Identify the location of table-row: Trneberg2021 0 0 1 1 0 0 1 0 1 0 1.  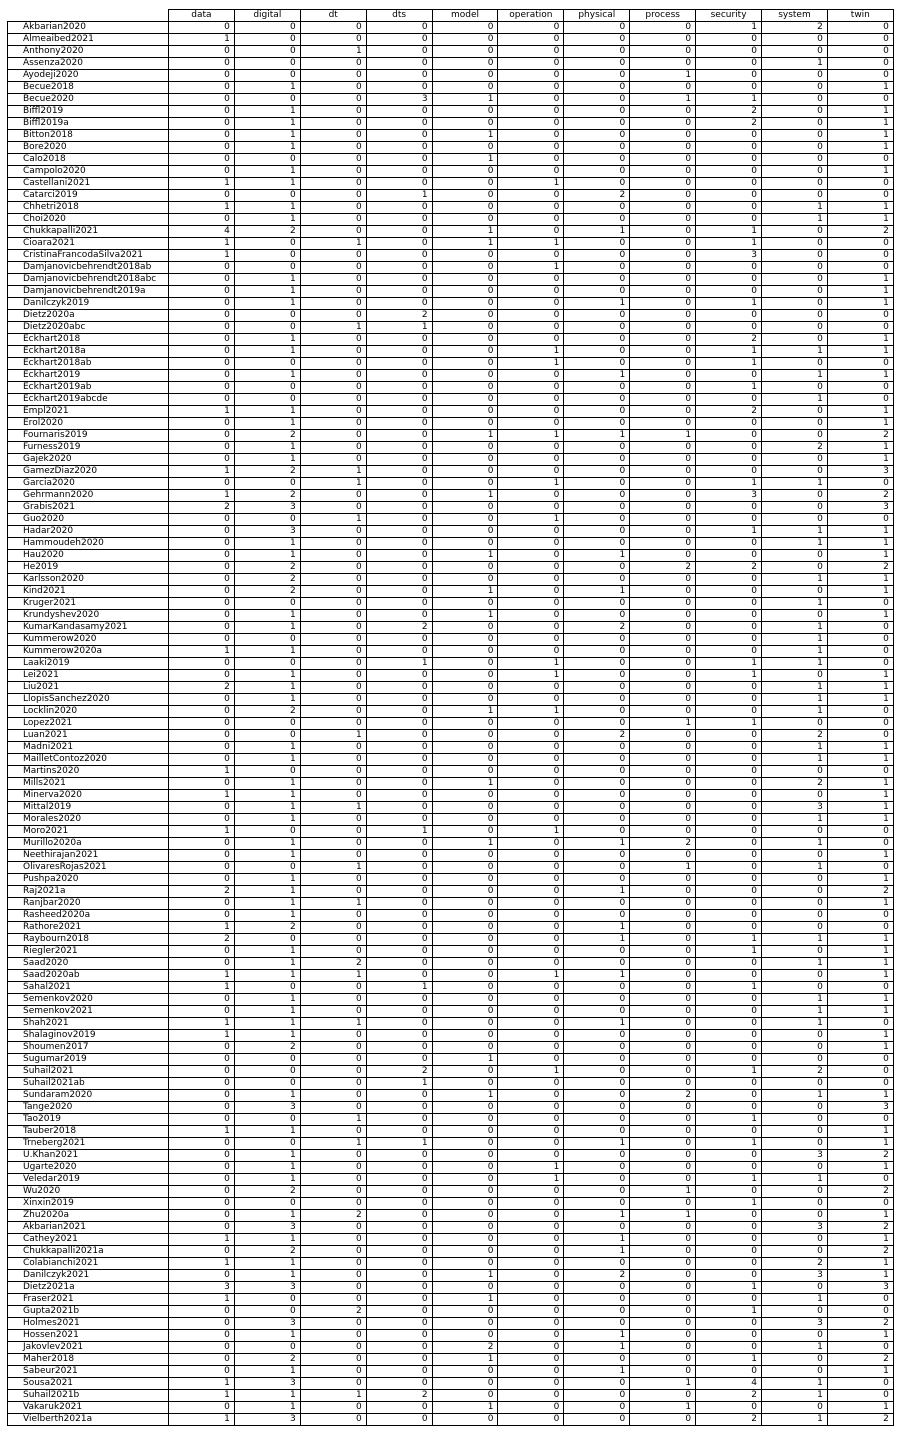
(450, 1143).